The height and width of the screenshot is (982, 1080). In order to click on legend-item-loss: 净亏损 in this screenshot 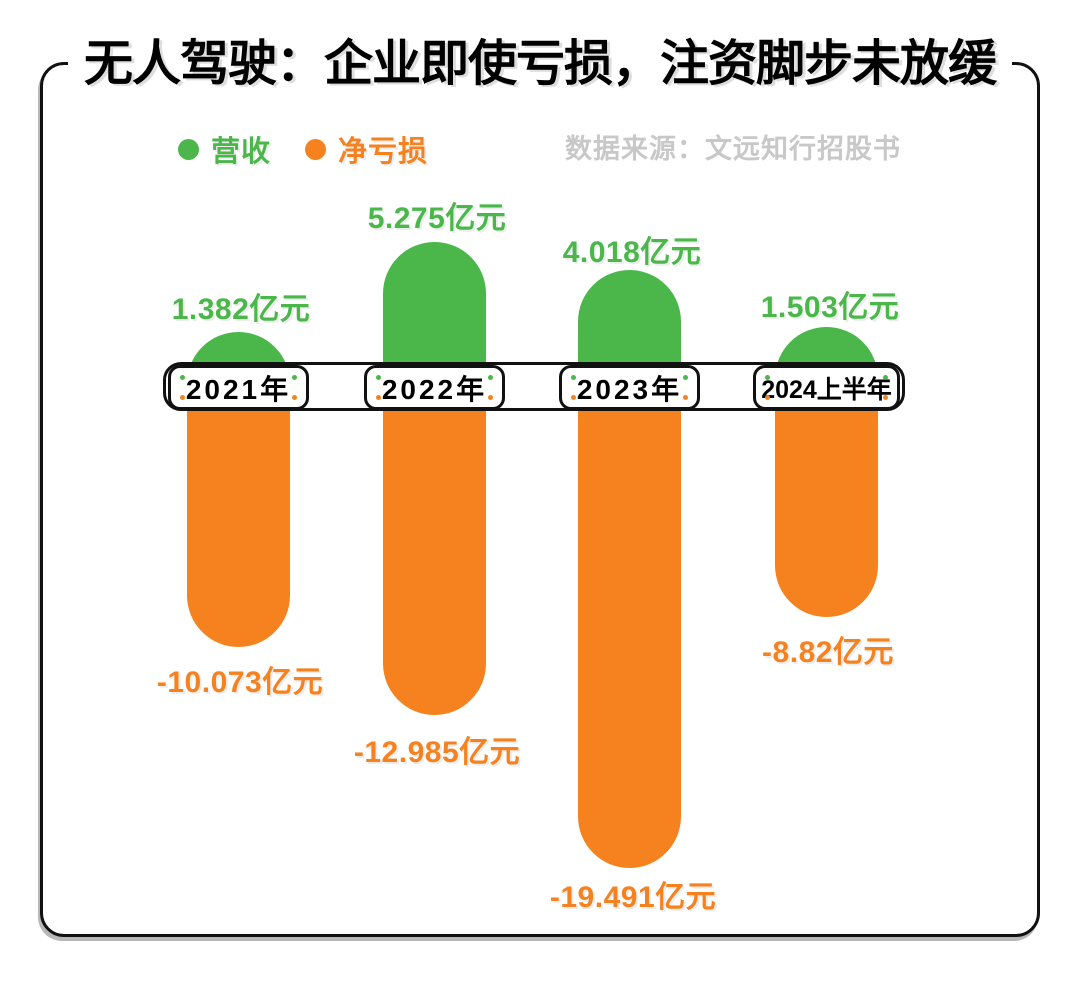, I will do `click(366, 149)`.